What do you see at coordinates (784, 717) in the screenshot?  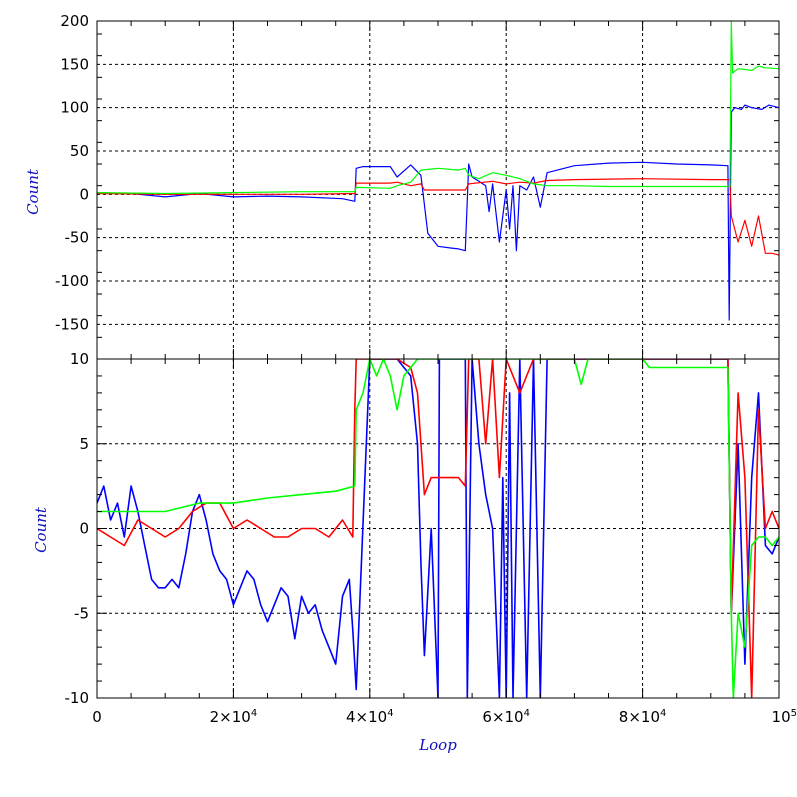 I see `x-tick-label: 105` at bounding box center [784, 717].